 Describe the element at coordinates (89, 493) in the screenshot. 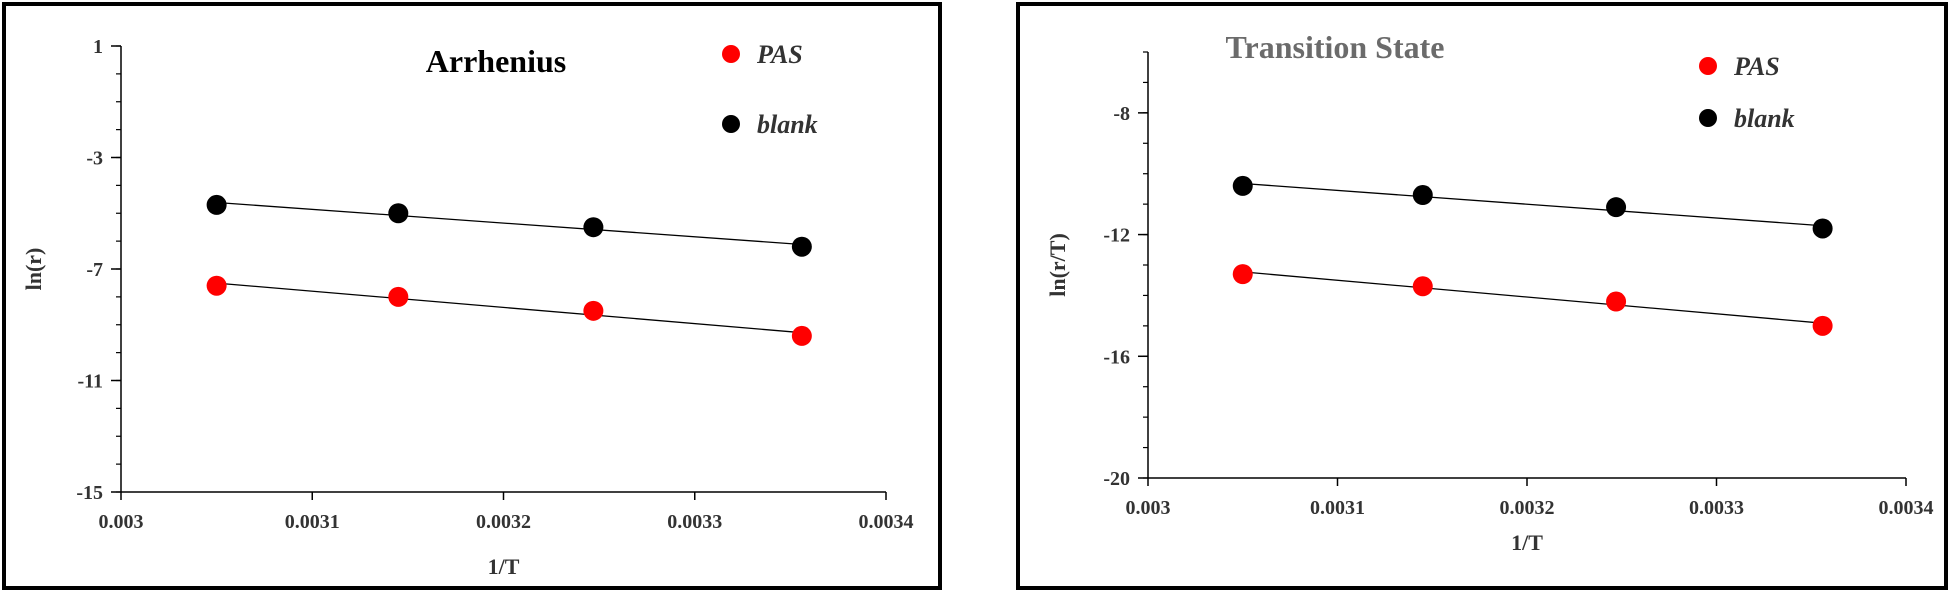

I see `y-tick-label: -15` at that location.